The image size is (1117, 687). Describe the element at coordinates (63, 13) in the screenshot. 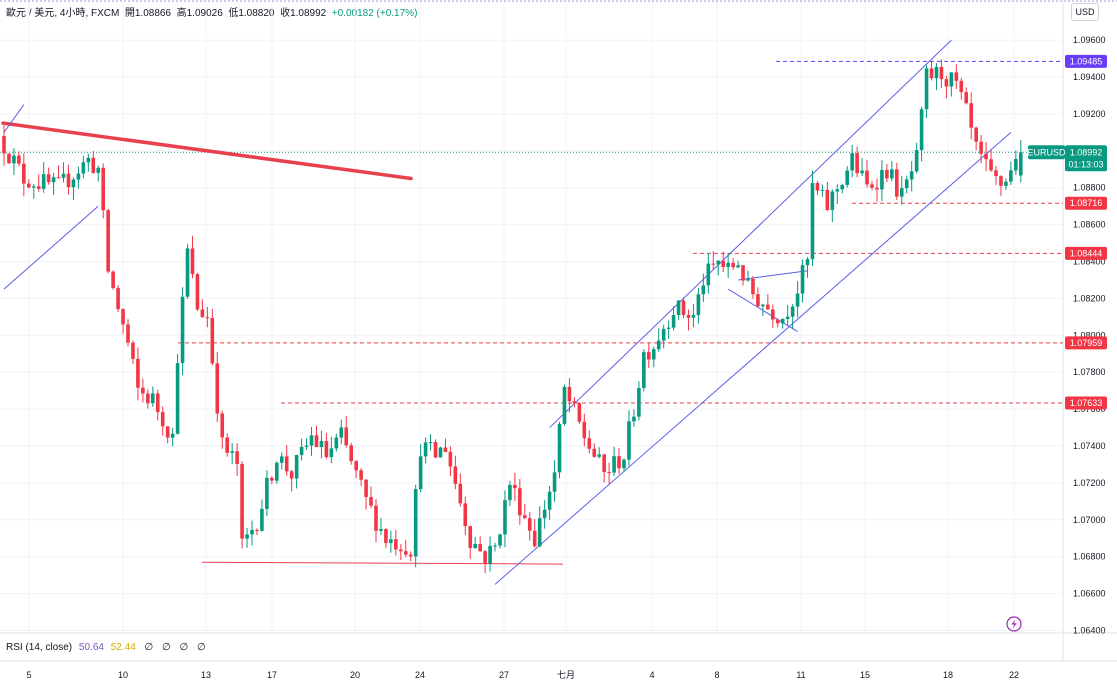

I see `symbol-line: 歐元 / 美元, 4小時, FXCM` at that location.